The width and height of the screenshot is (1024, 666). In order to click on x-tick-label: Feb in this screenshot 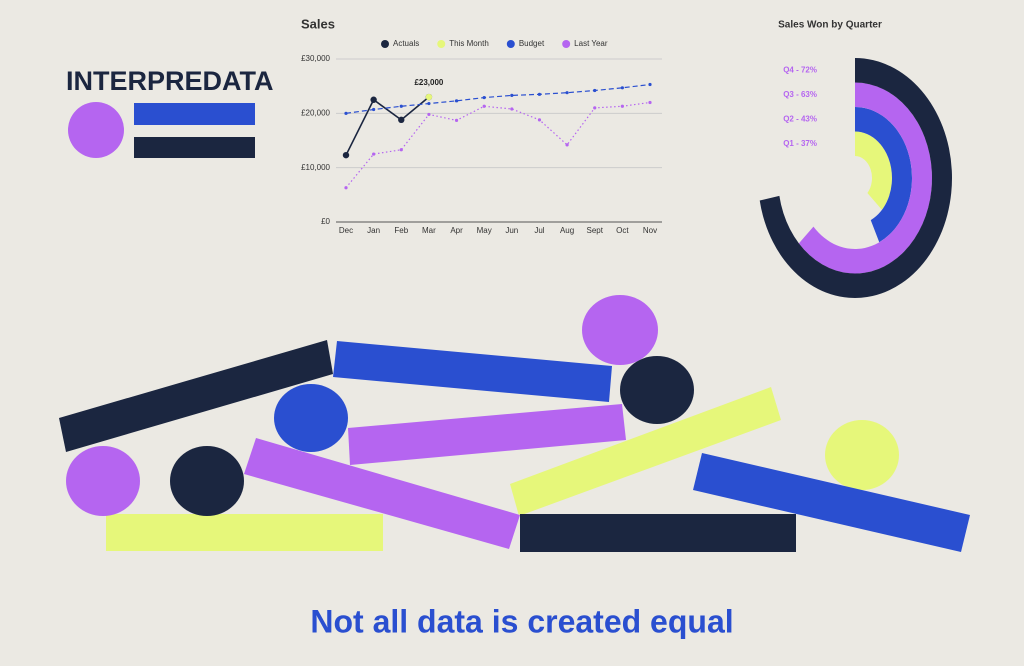, I will do `click(401, 230)`.